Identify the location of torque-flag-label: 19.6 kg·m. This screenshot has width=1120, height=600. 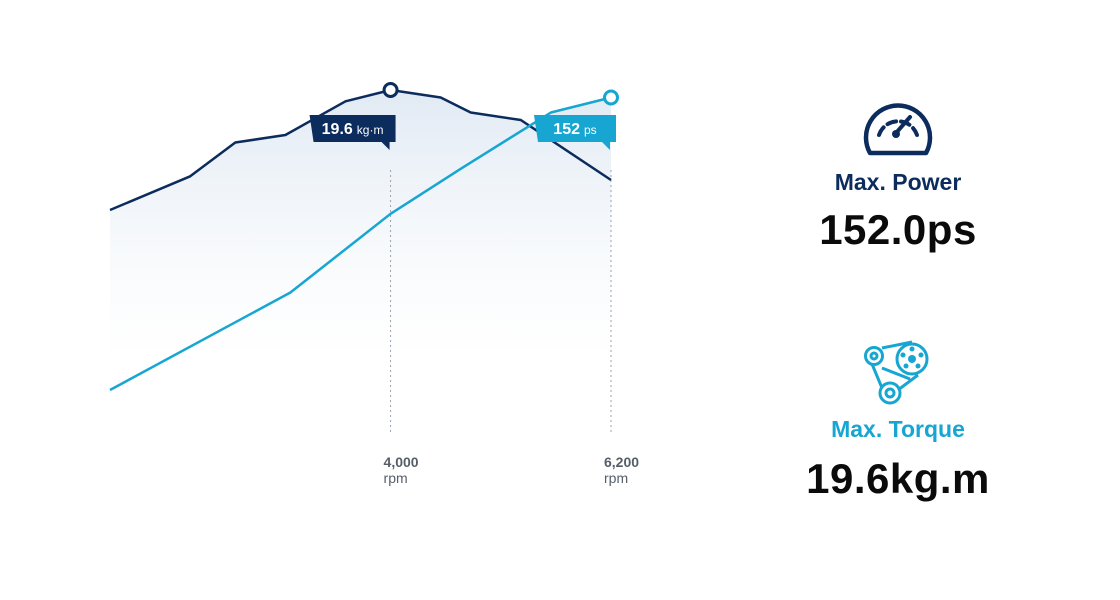
(353, 129).